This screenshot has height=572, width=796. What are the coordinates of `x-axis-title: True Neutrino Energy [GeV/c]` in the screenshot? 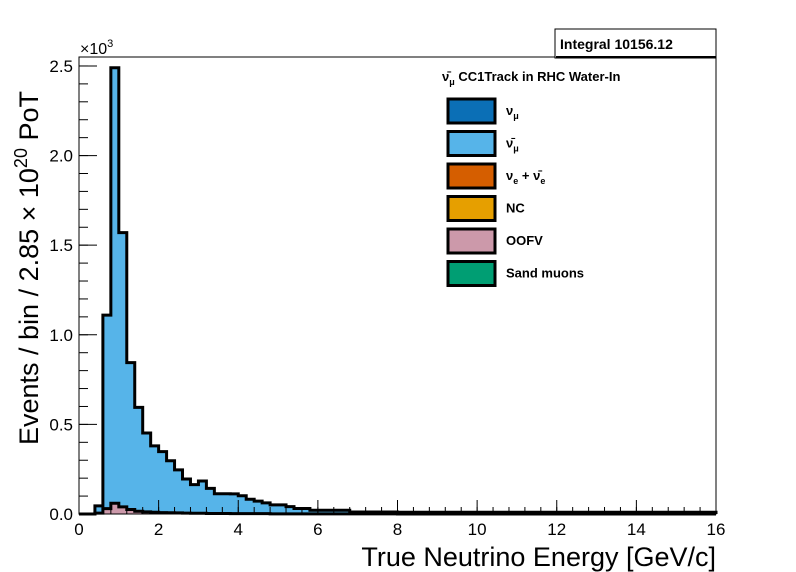 It's located at (538, 557).